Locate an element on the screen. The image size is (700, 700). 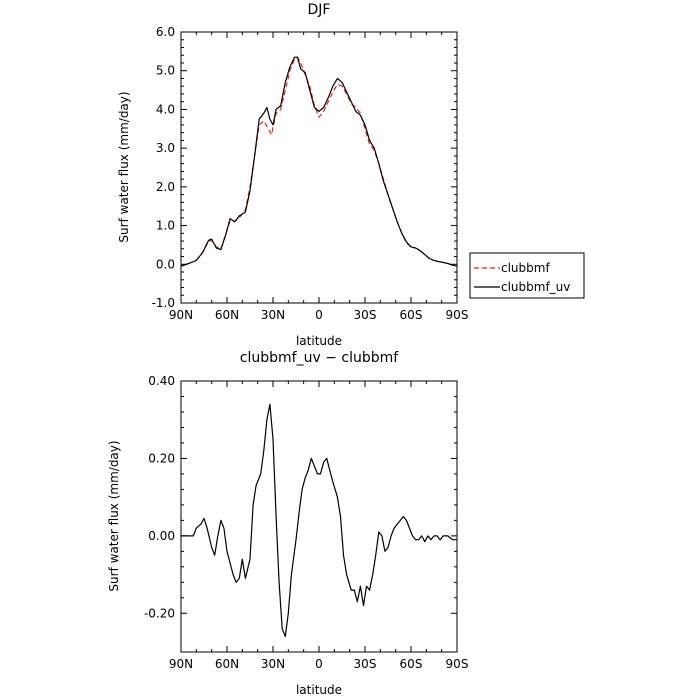
upper-series-clubbmf-uv-line is located at coordinates (319, 161).